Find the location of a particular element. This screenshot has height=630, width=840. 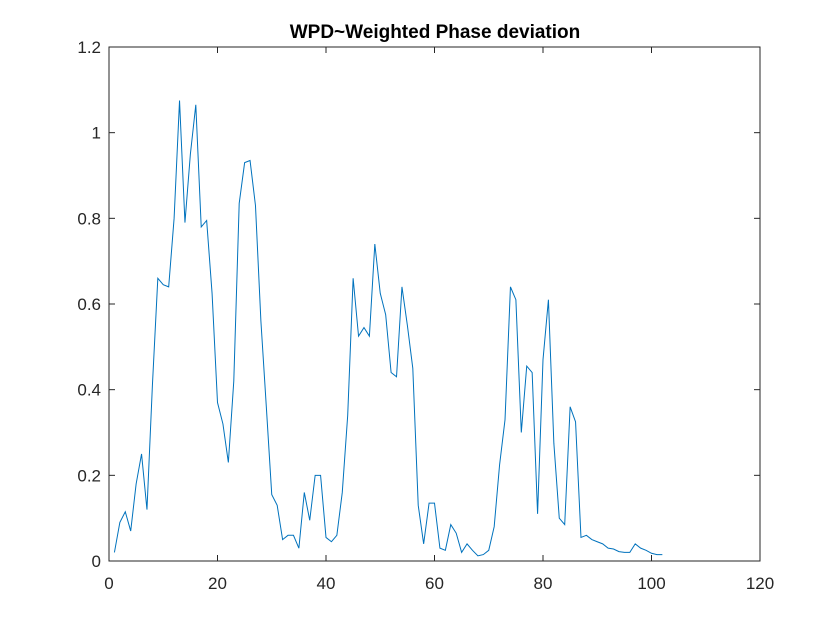

y-tick-label: 0.4 is located at coordinates (89, 390).